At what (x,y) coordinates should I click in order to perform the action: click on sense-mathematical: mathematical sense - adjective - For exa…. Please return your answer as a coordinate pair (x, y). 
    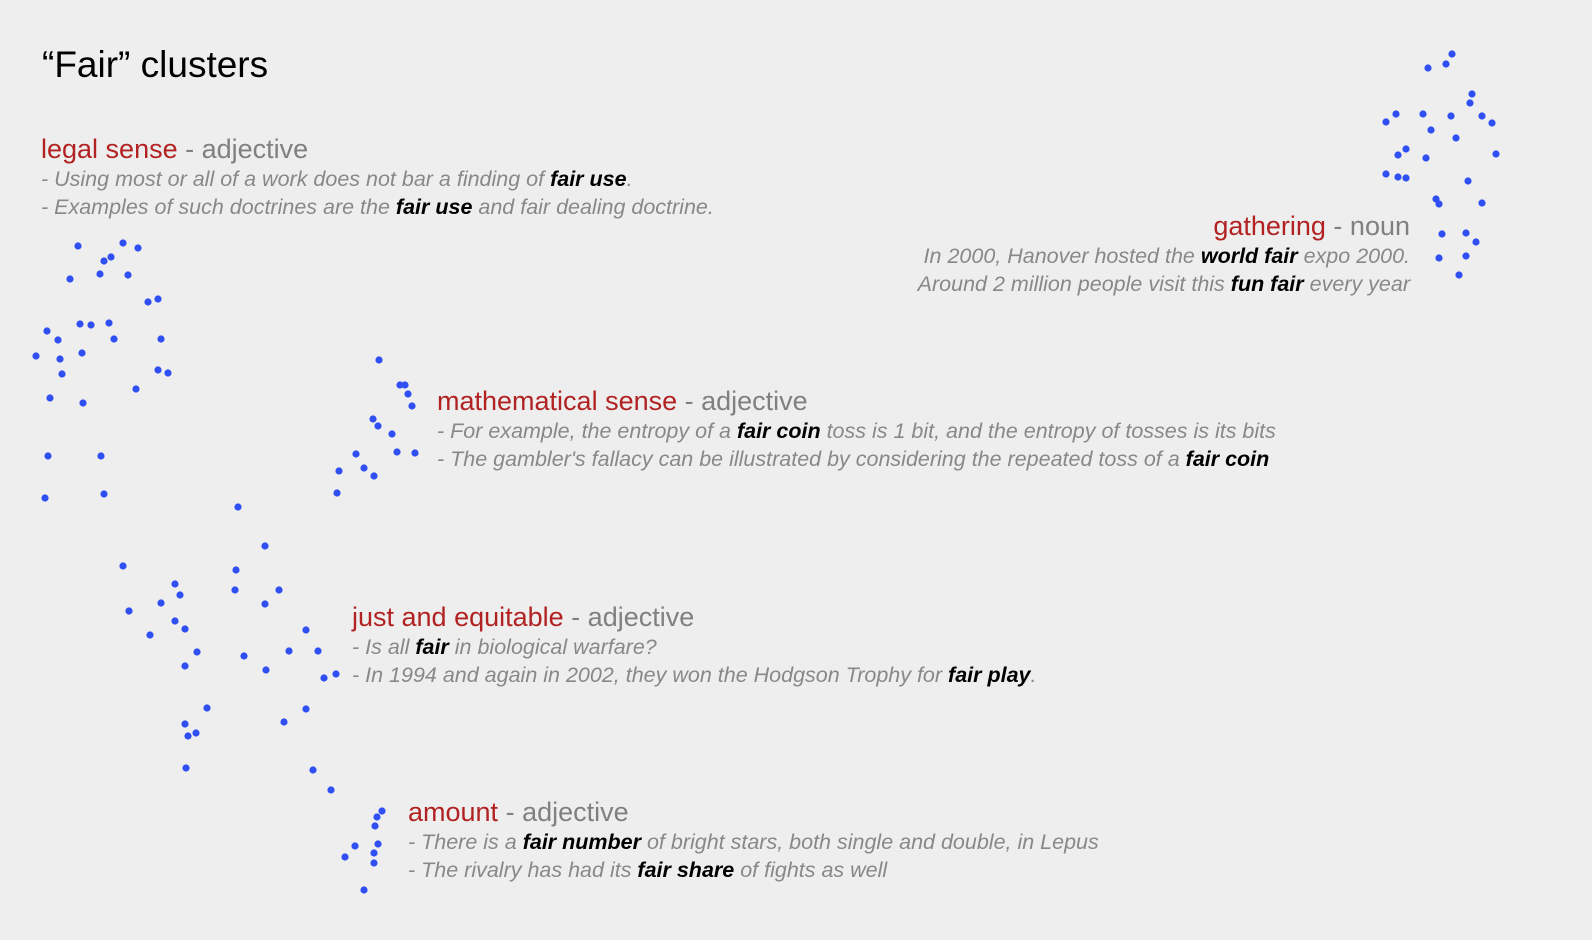
    Looking at the image, I should click on (856, 429).